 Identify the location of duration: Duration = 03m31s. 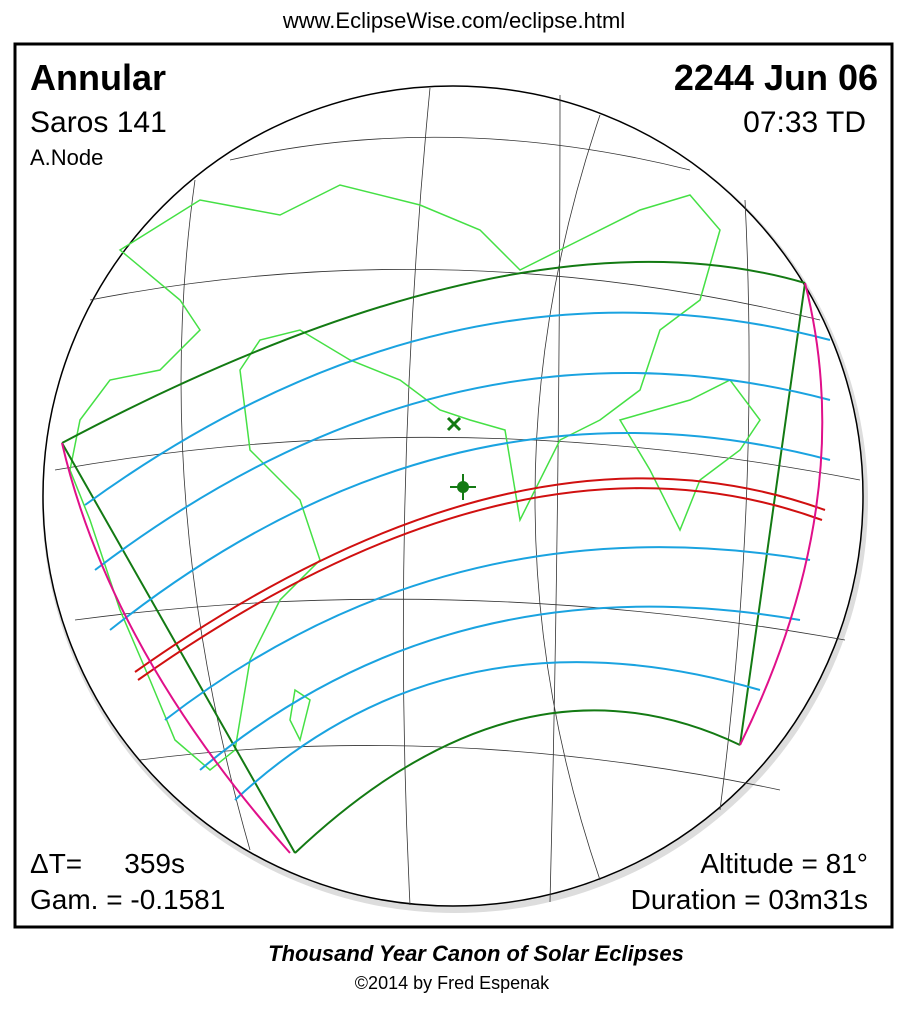
(749, 899).